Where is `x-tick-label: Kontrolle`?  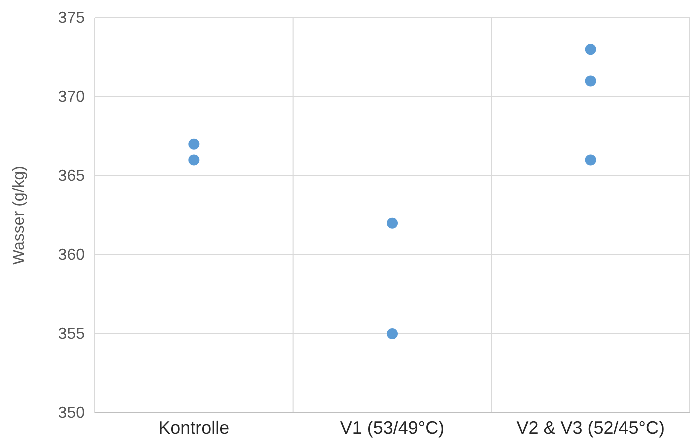 x-tick-label: Kontrolle is located at coordinates (194, 428).